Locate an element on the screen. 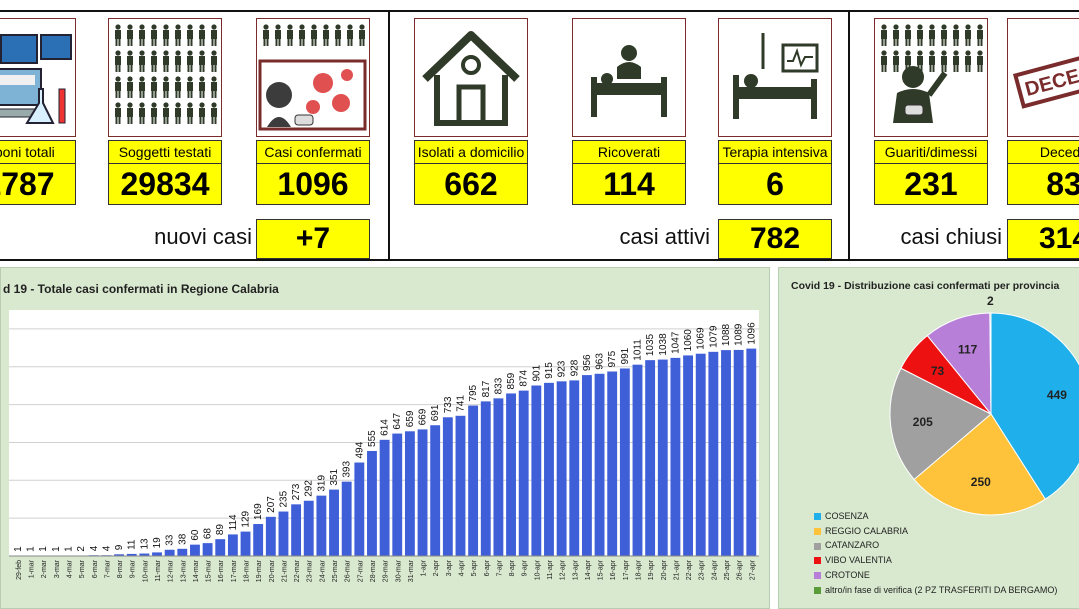 Image resolution: width=1079 pixels, height=609 pixels. hospital-bed-icon is located at coordinates (629, 77).